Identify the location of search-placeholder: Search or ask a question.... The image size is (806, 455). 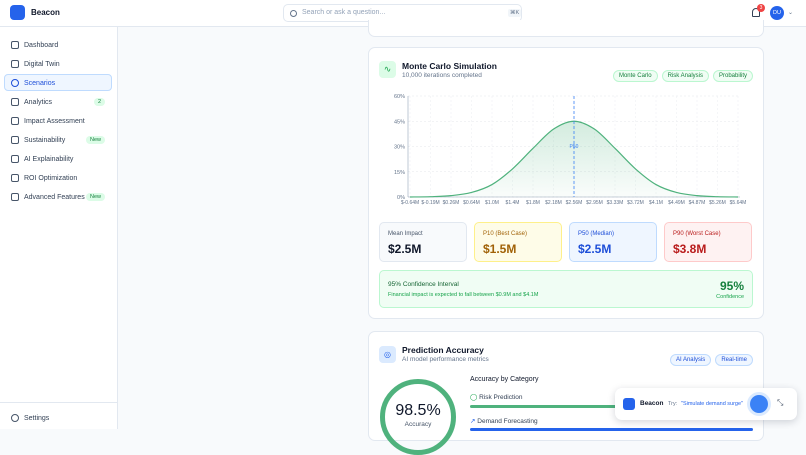
(344, 12).